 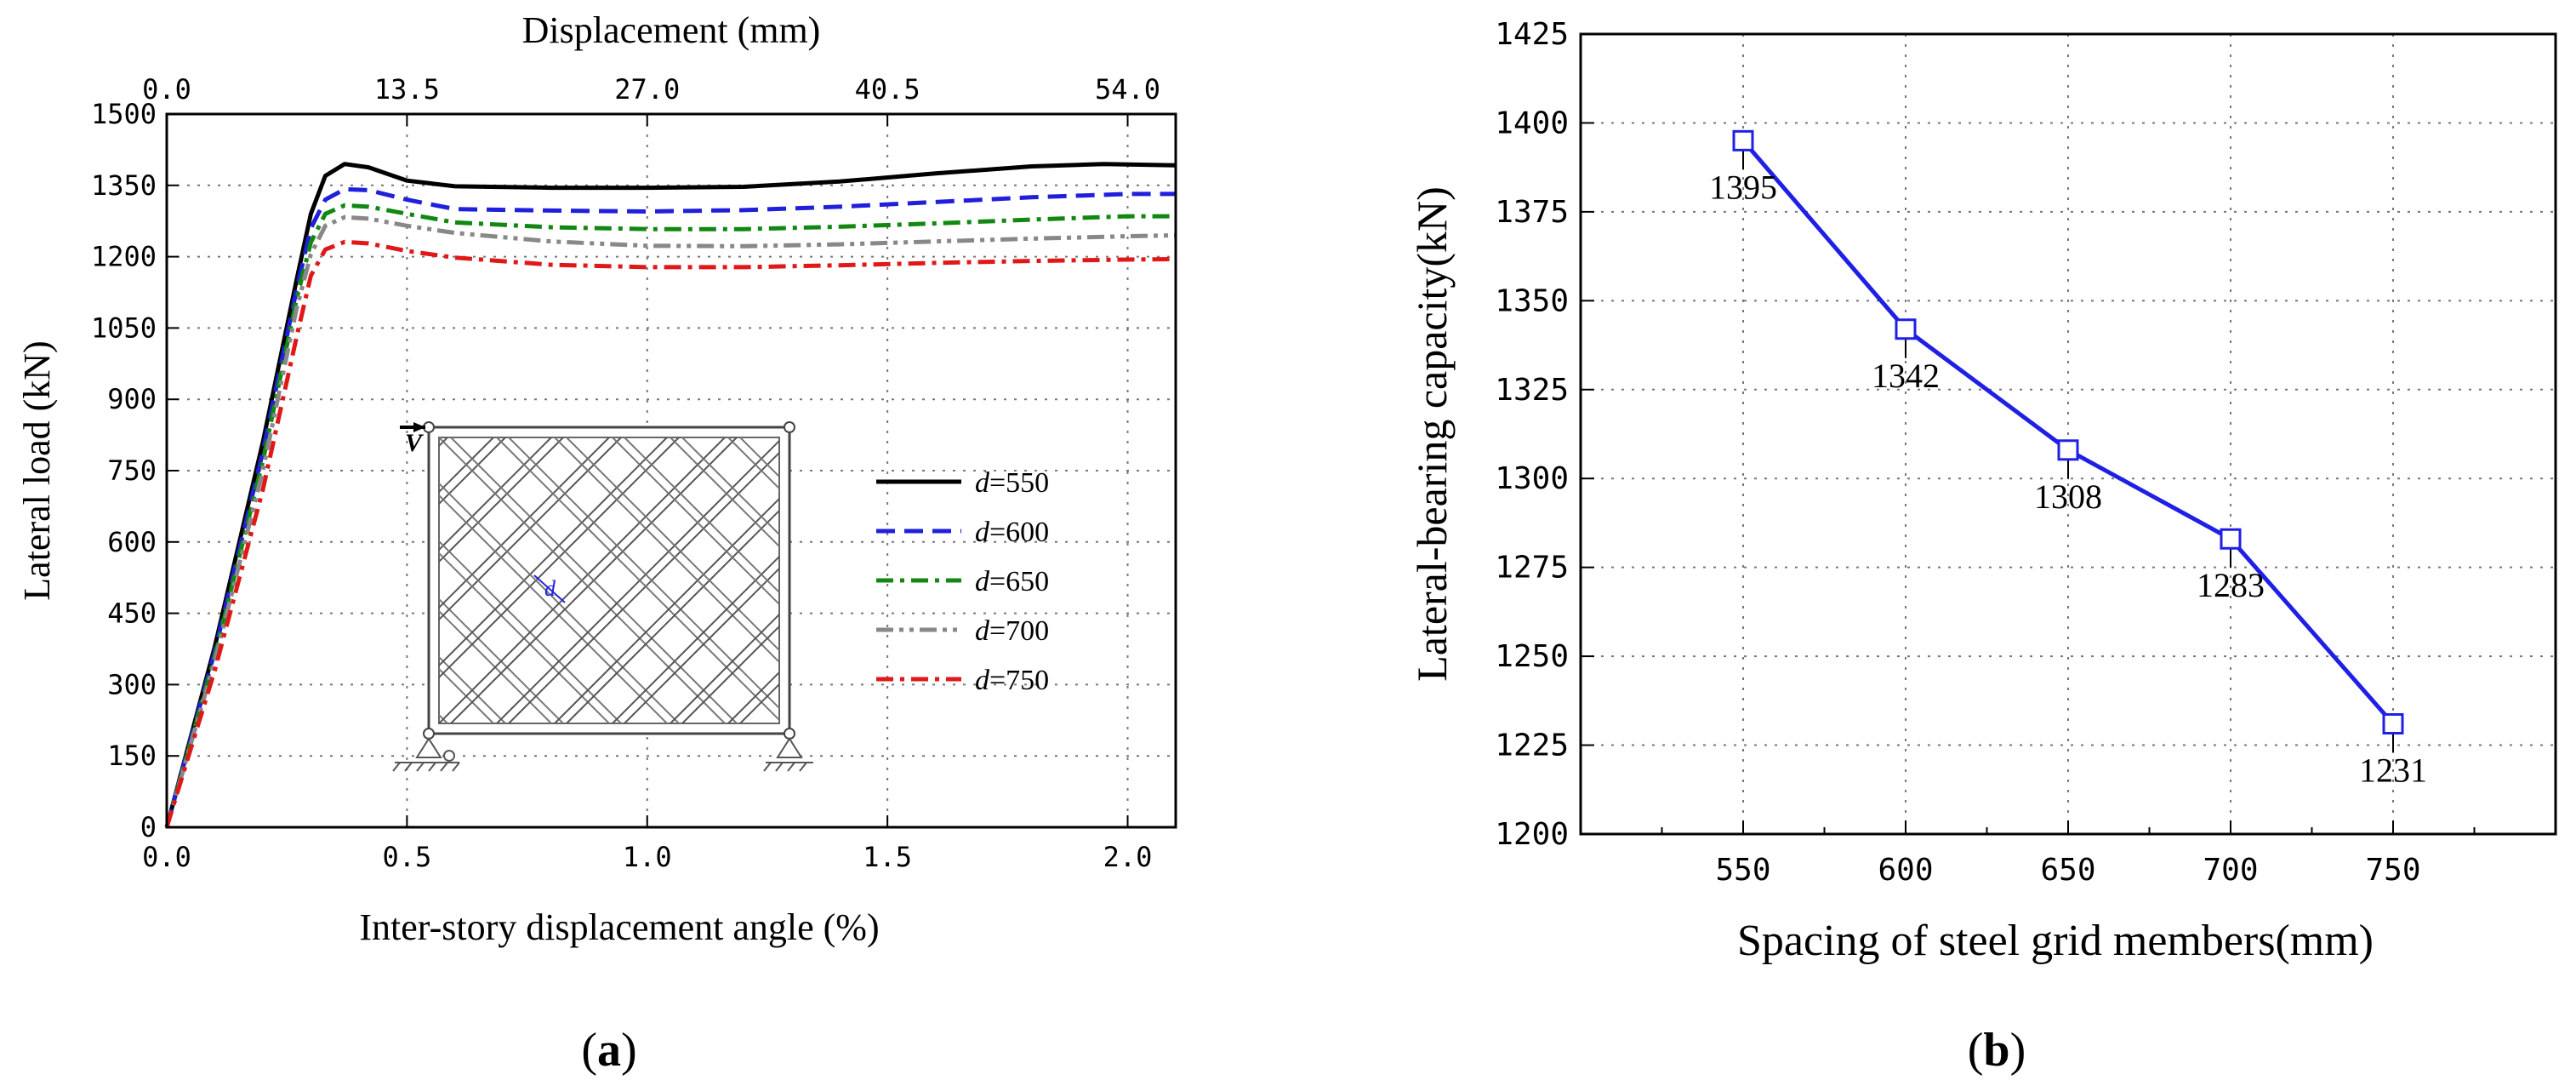 I want to click on tick-label-y-b: 1400, so click(x=1532, y=123).